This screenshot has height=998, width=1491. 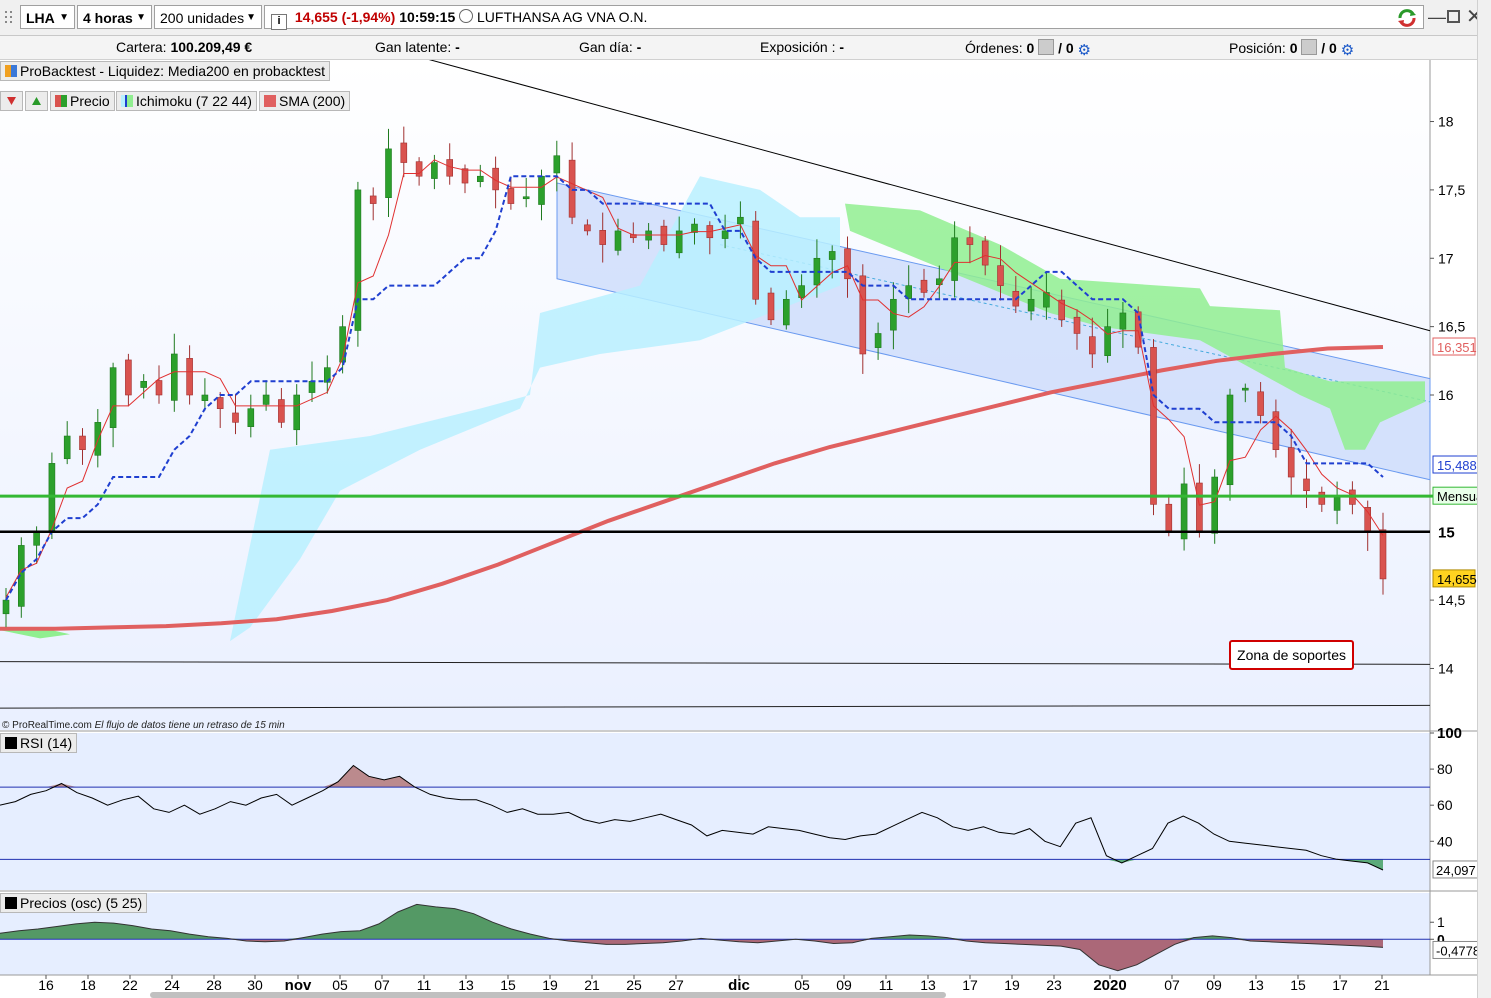 What do you see at coordinates (1457, 465) in the screenshot?
I see `kijun-price-tag: 15,488` at bounding box center [1457, 465].